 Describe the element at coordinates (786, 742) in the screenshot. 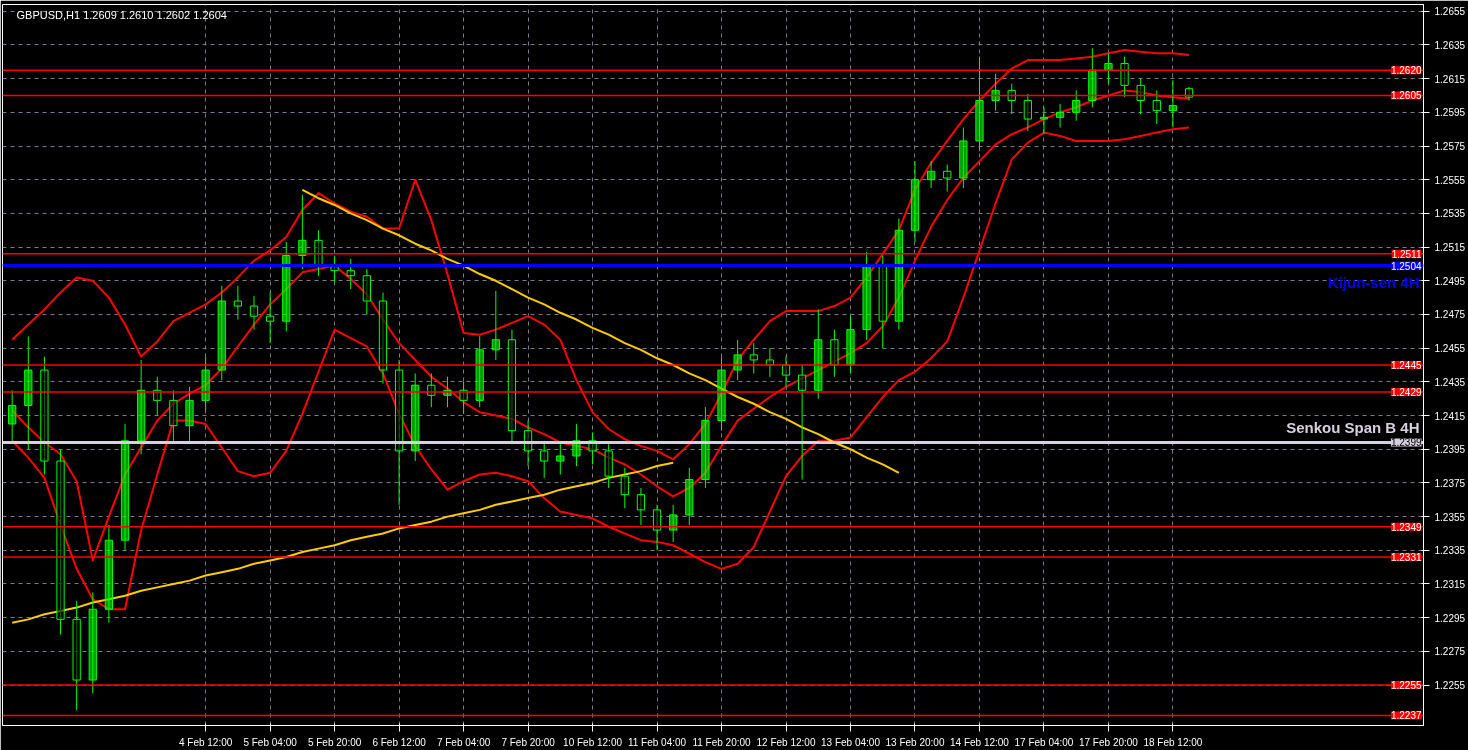

I see `x-tick-label: 12 Feb 12:00` at that location.